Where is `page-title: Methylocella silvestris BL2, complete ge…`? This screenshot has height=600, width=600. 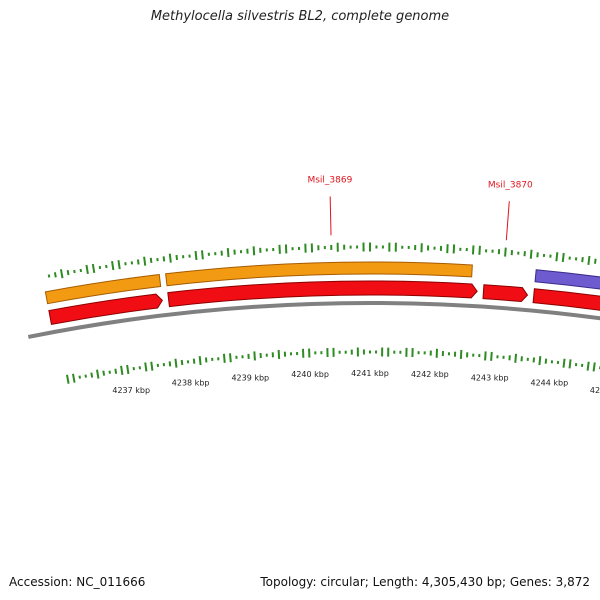
page-title: Methylocella silvestris BL2, complete ge… is located at coordinates (300, 16).